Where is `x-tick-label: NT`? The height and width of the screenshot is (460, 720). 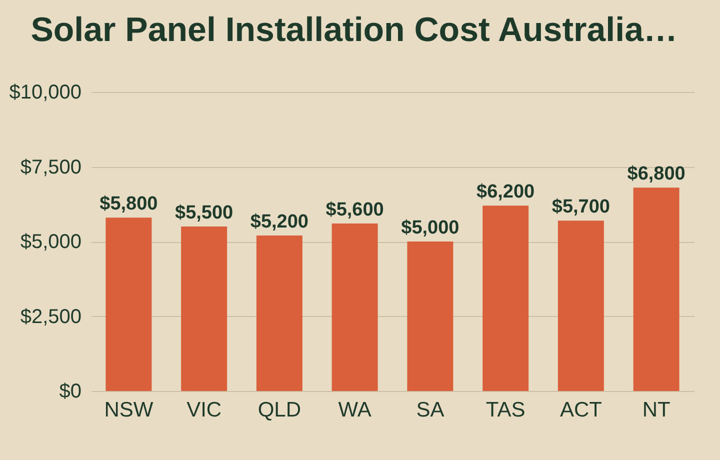
x-tick-label: NT is located at coordinates (656, 410).